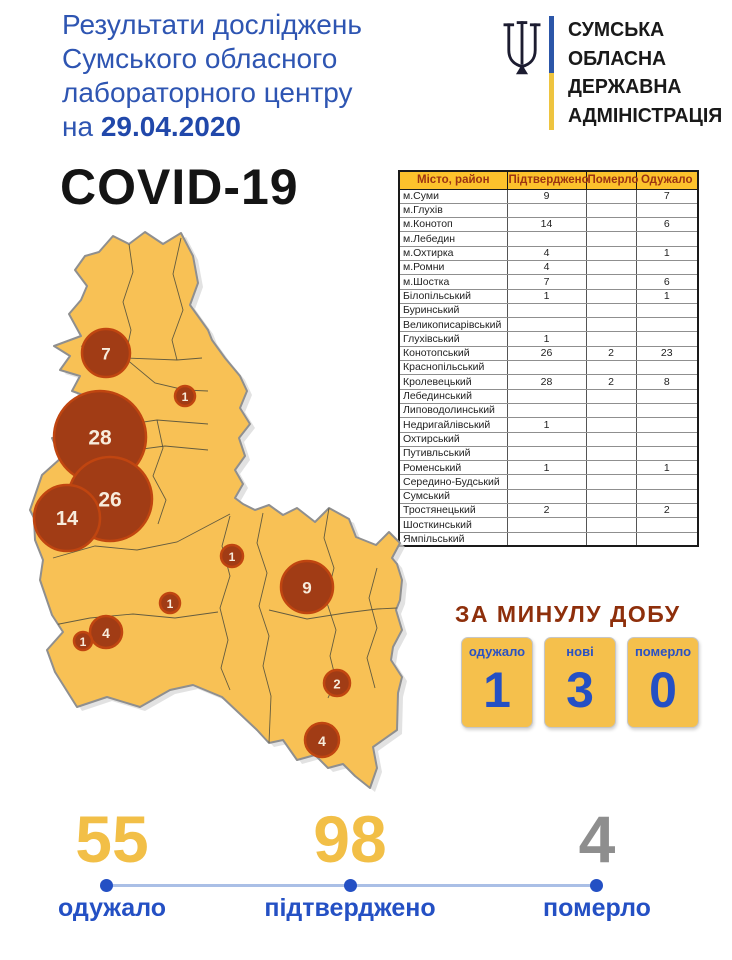  I want to click on card-label: одужало, so click(497, 651).